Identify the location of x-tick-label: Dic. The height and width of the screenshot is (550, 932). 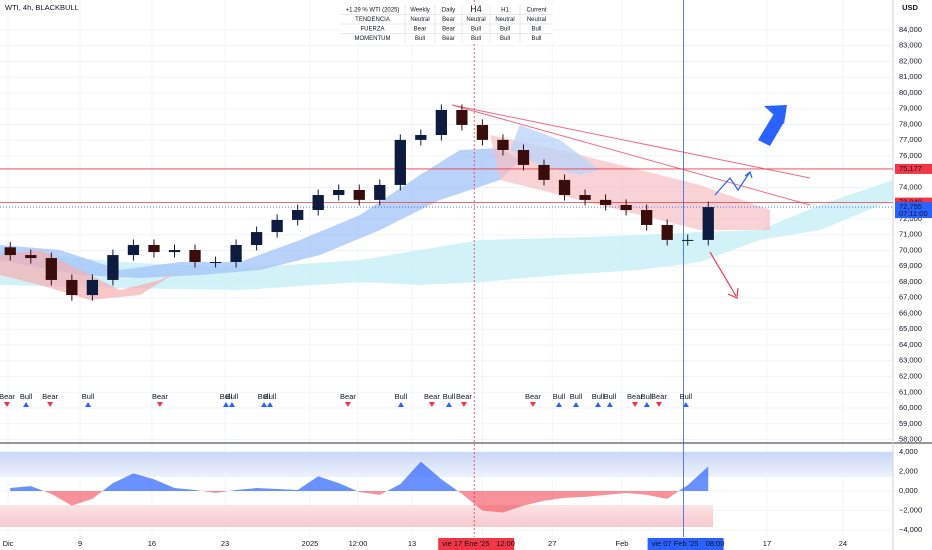
(8, 543).